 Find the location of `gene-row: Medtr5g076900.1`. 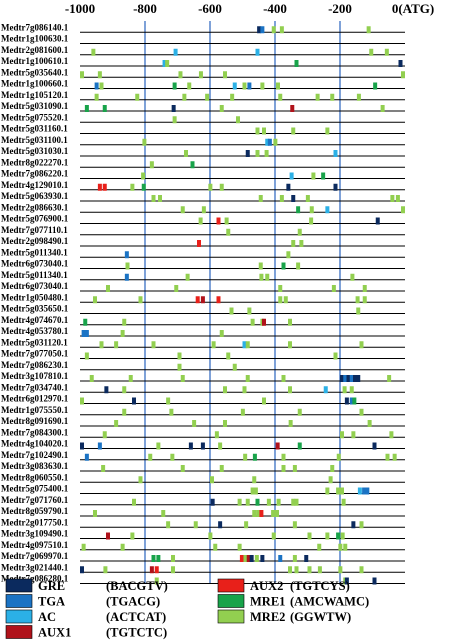

gene-row: Medtr5g076900.1 is located at coordinates (203, 219).